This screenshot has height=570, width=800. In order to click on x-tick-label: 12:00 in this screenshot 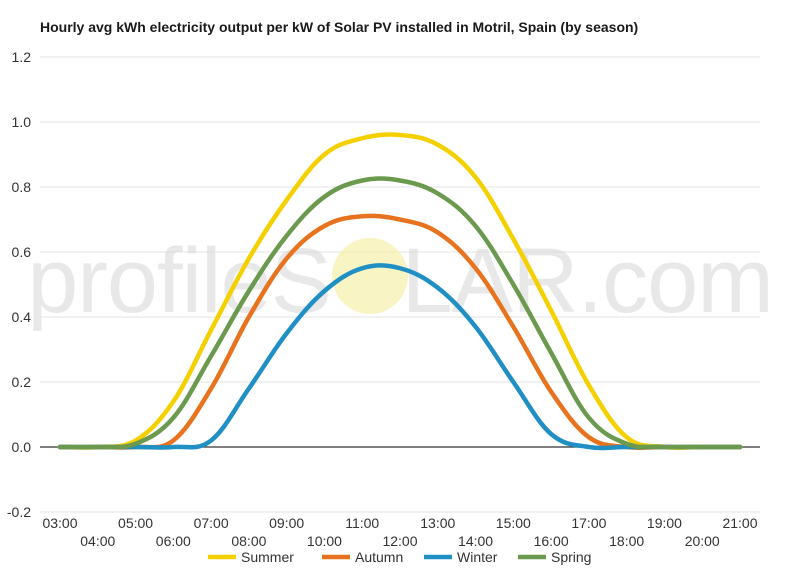, I will do `click(399, 541)`.